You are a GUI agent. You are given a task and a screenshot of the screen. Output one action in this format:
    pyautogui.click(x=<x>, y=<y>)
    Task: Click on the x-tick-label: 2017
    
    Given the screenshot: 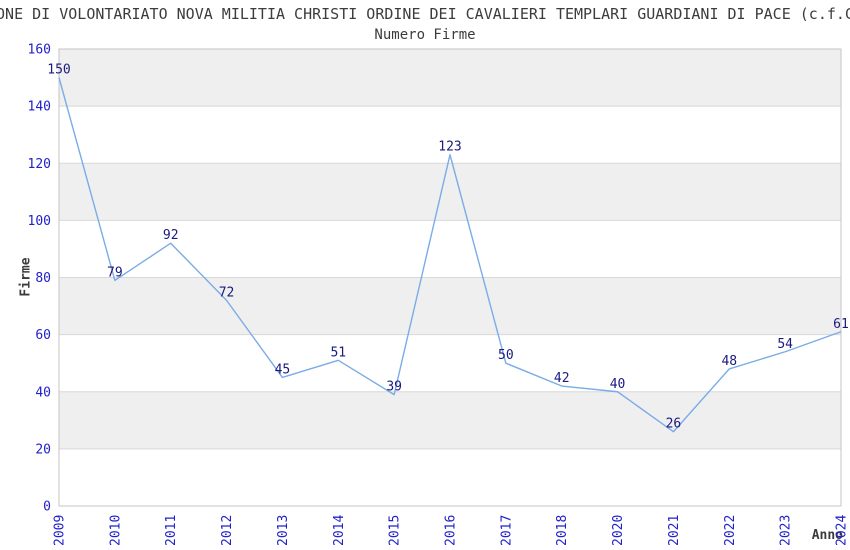 What is the action you would take?
    pyautogui.click(x=506, y=530)
    